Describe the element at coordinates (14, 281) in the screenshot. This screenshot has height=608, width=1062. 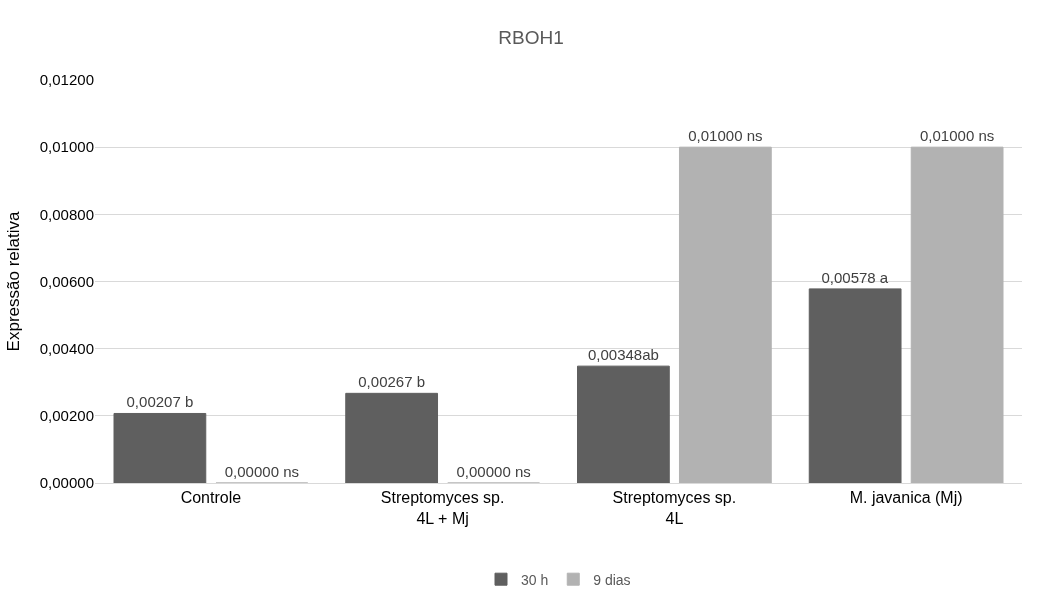
I see `y-axis-title: Expressão relativa` at that location.